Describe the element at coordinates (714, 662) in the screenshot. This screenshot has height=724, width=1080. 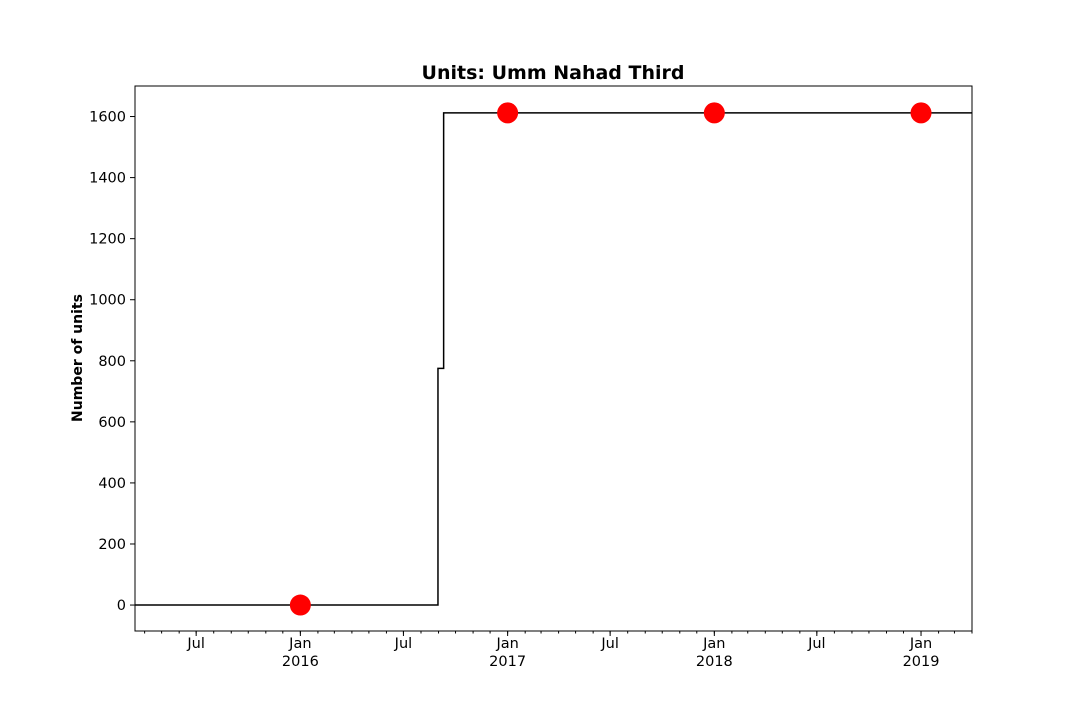
I see `x-tick-year-label: 2018` at that location.